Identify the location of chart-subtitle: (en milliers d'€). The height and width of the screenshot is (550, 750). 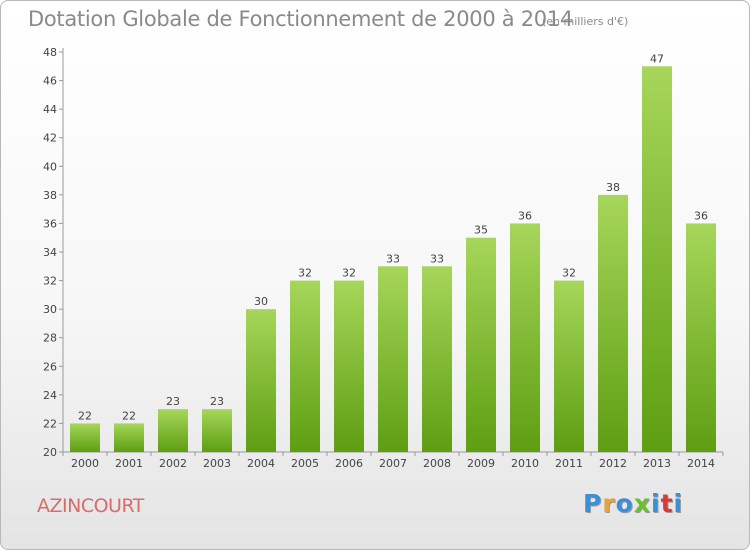
(585, 21).